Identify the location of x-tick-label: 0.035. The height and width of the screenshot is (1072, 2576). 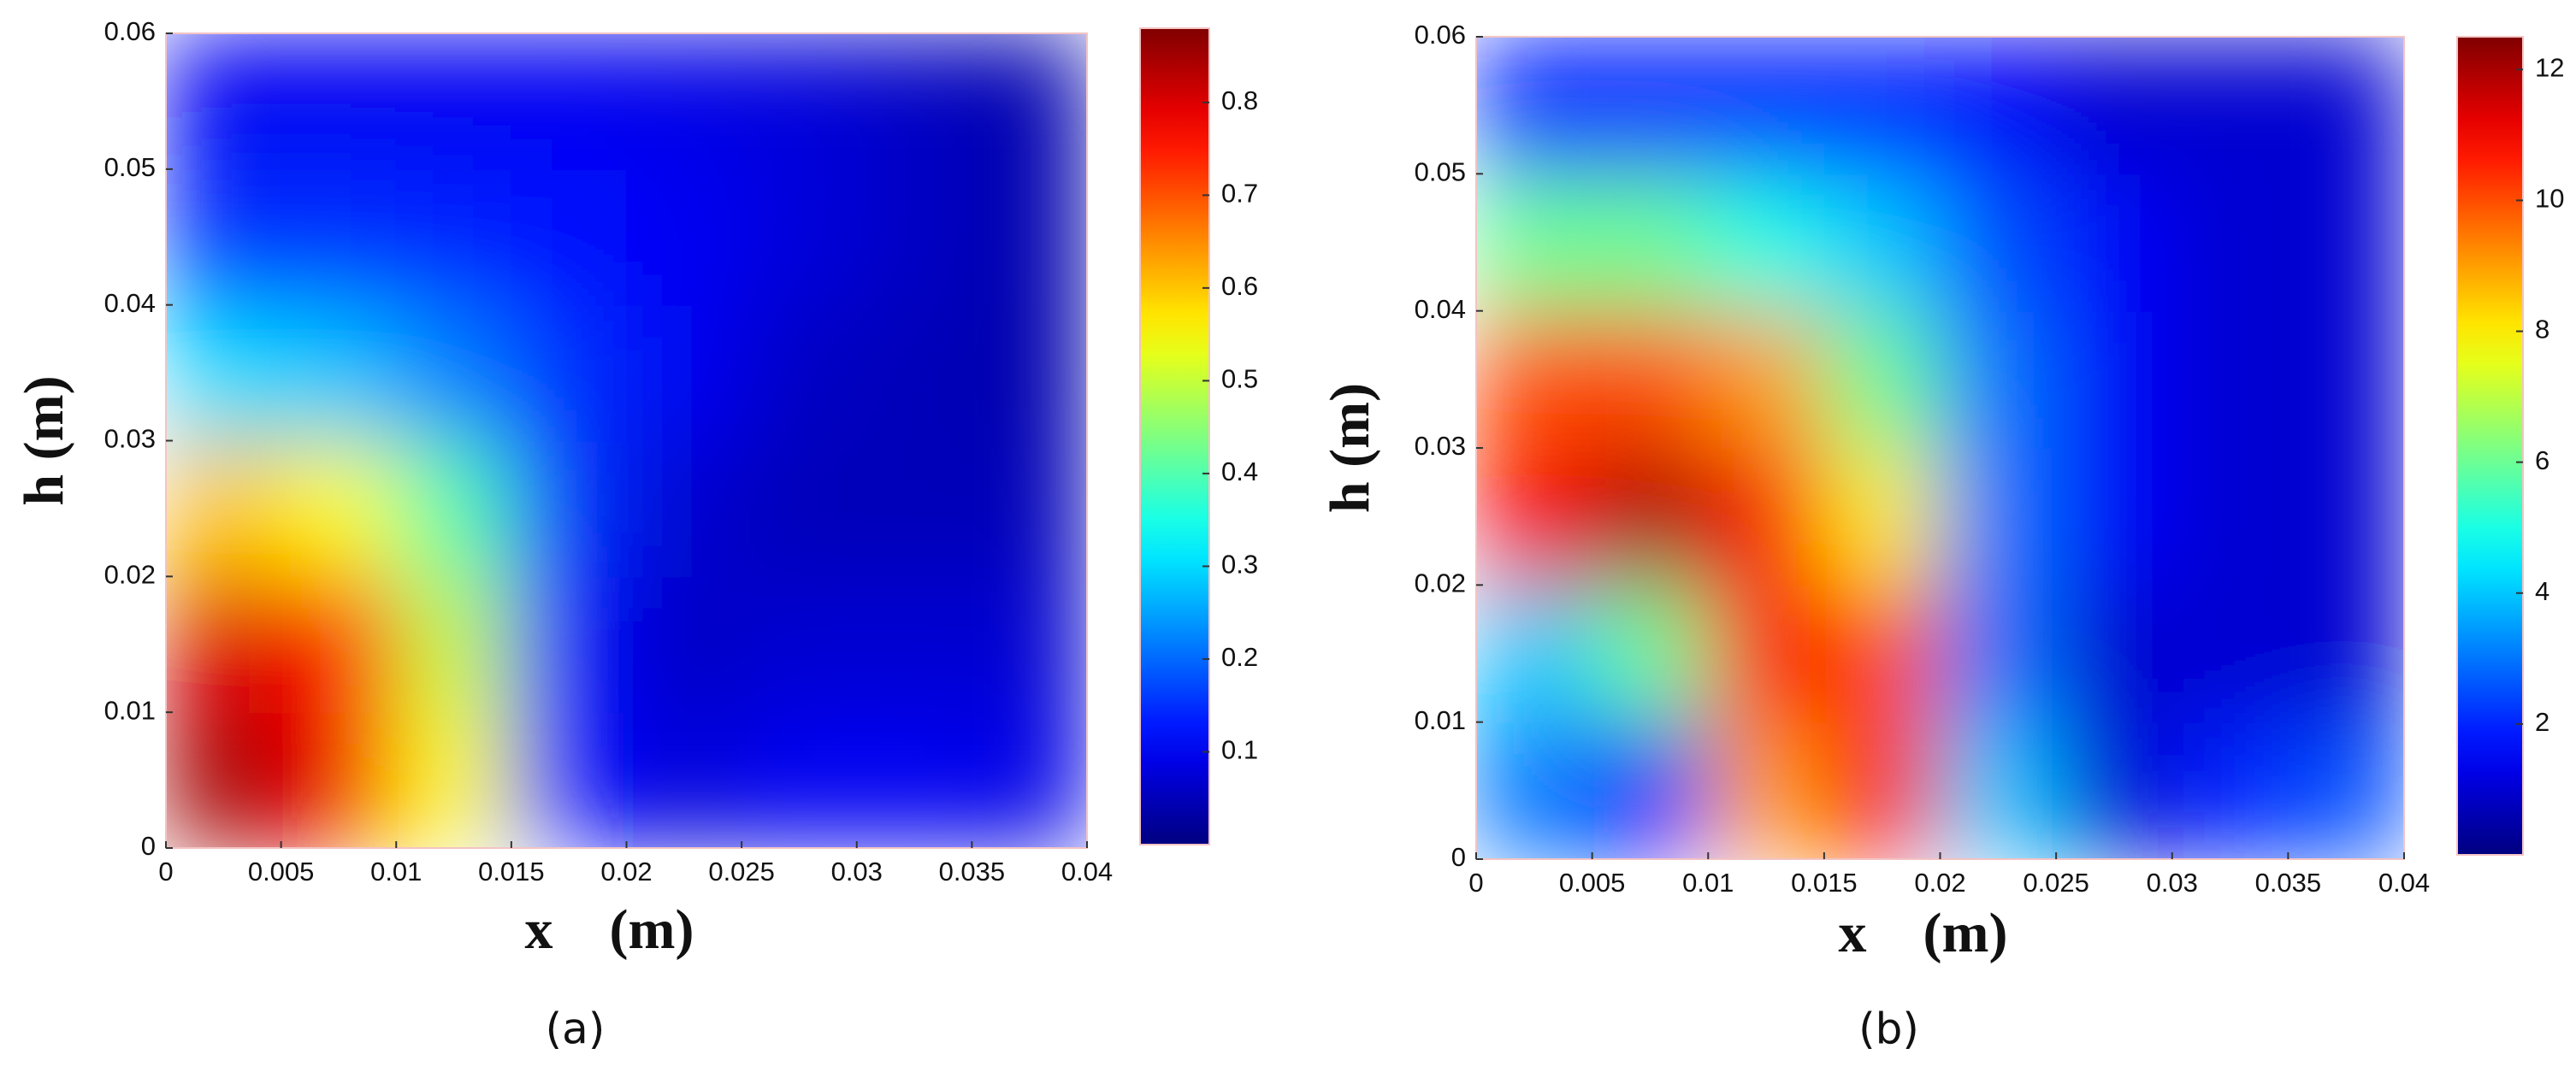
(2288, 883).